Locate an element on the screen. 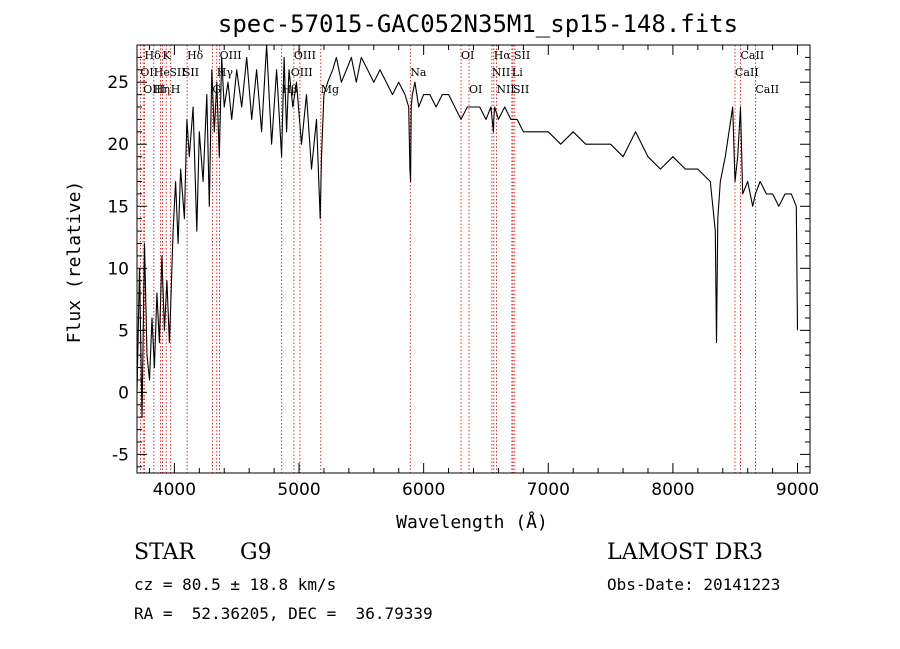 The width and height of the screenshot is (900, 649). line-label: Li is located at coordinates (517, 72).